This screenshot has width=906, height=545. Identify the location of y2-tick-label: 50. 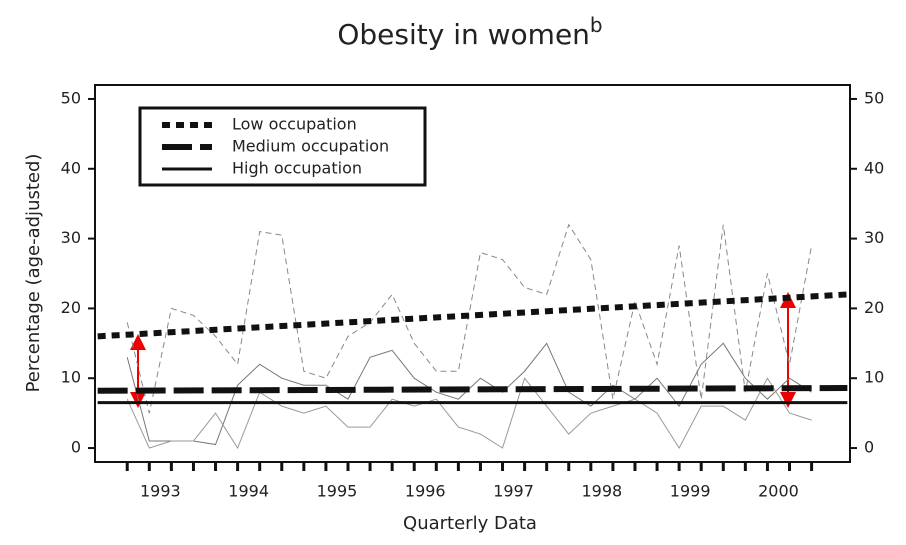
(874, 97).